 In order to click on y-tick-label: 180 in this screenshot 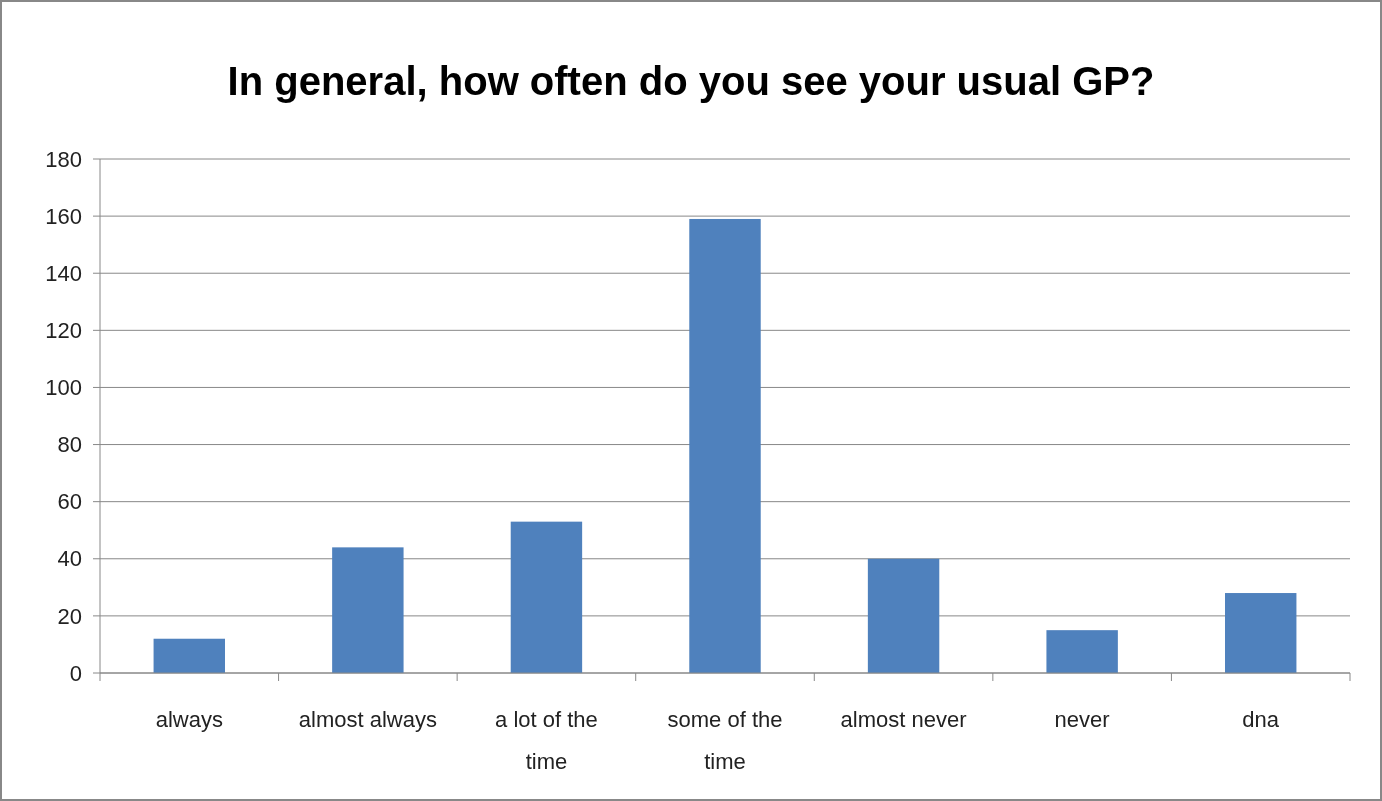, I will do `click(63, 159)`.